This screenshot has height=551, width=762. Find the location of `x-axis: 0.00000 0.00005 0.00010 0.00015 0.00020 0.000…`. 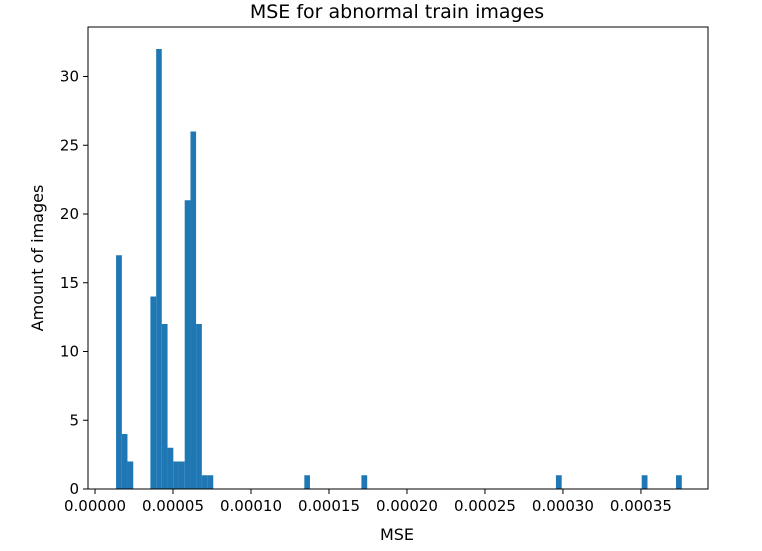

x-axis: 0.00000 0.00005 0.00010 0.00015 0.00020 0.000… is located at coordinates (368, 502).